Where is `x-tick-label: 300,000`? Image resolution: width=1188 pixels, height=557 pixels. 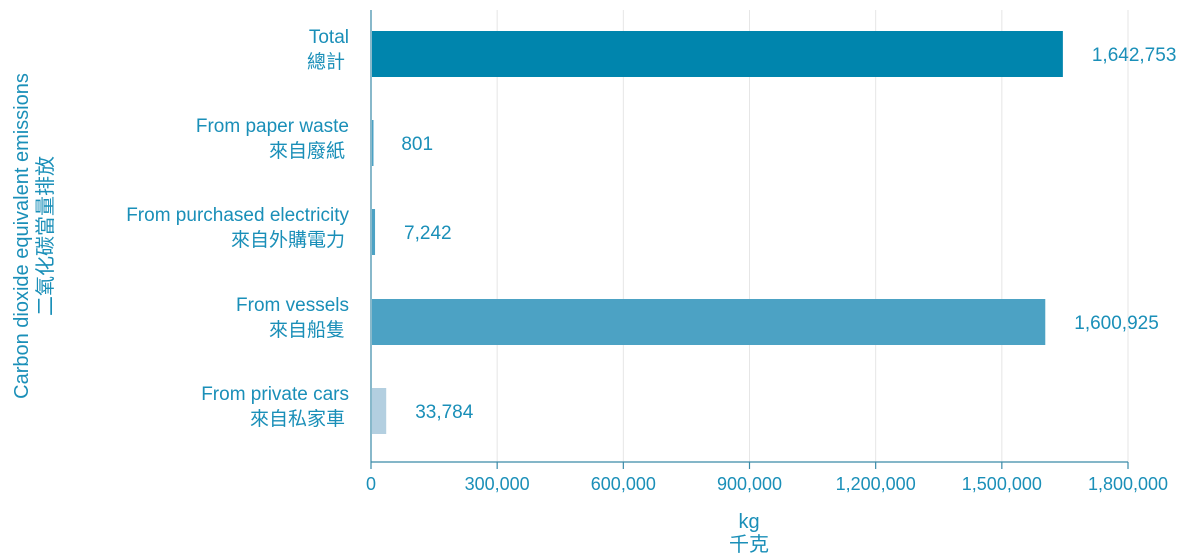
x-tick-label: 300,000 is located at coordinates (497, 484).